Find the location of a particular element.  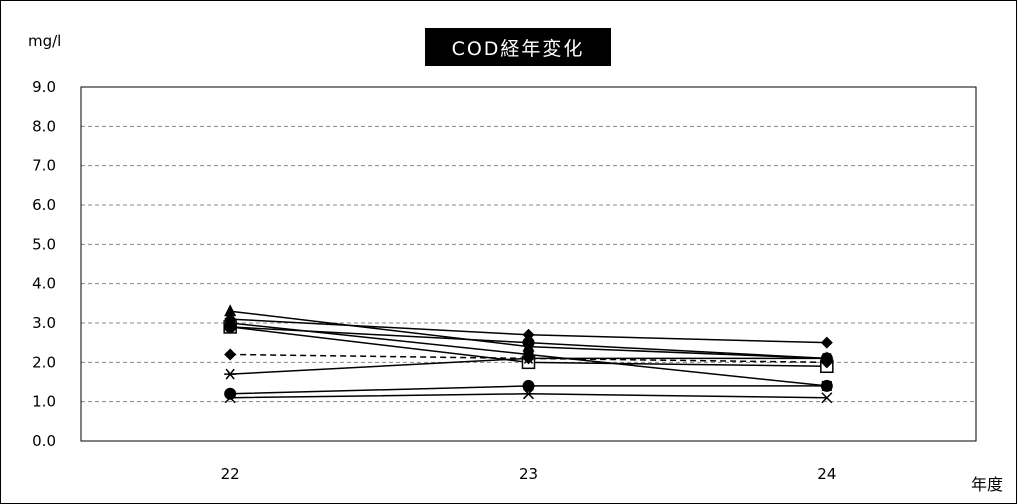

y-tick-label: 2.0 is located at coordinates (44, 362).